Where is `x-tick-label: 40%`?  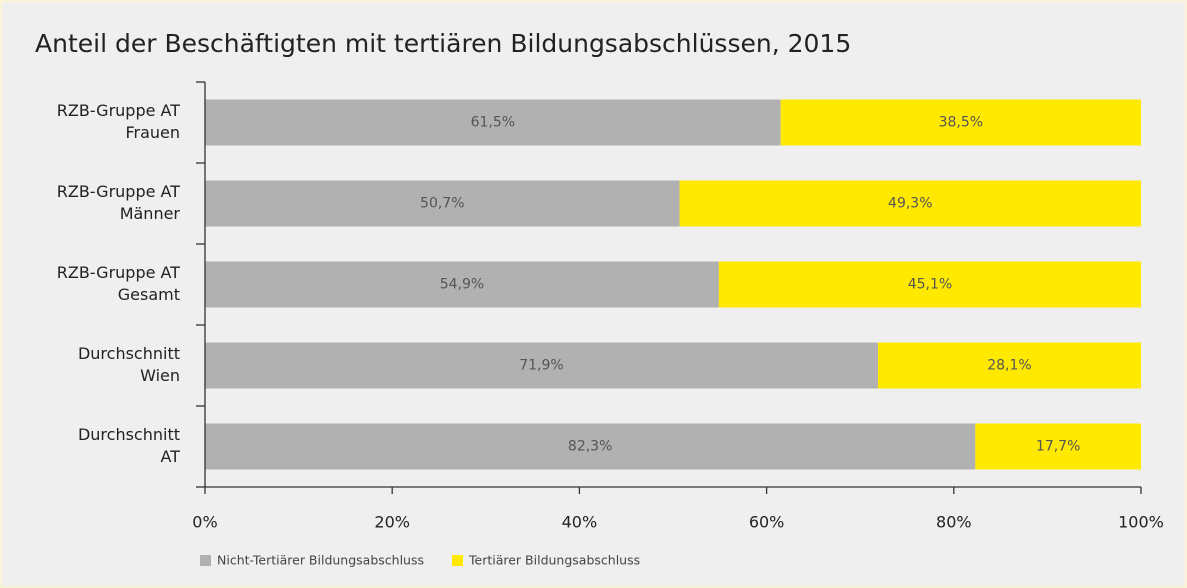
x-tick-label: 40% is located at coordinates (580, 522).